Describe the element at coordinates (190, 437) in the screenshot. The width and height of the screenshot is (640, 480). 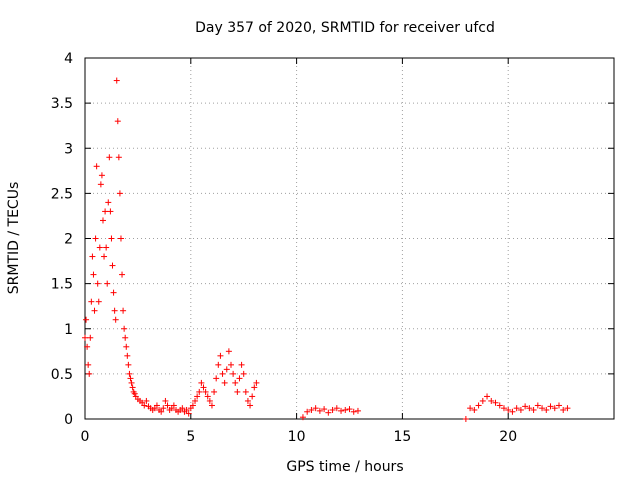
I see `x-tick-label: 5` at that location.